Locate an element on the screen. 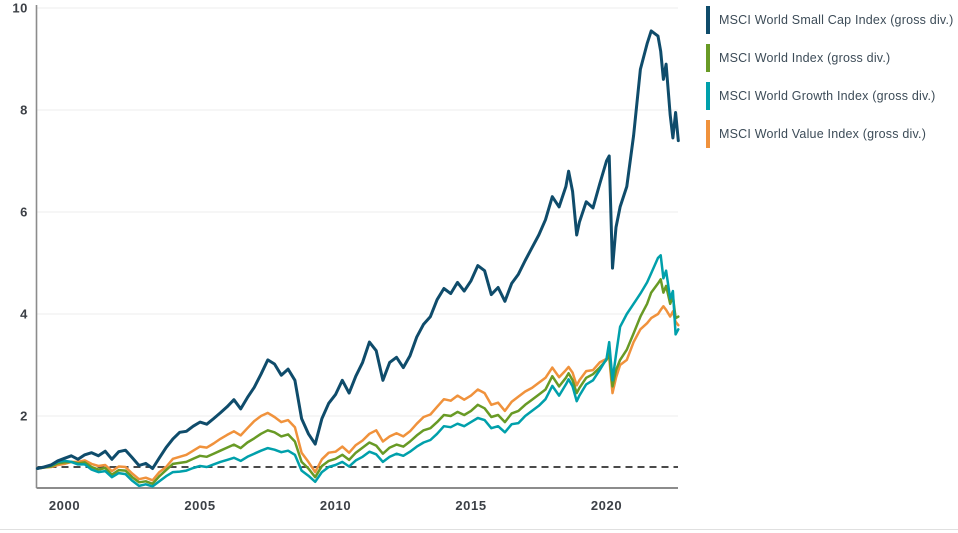 Image resolution: width=958 pixels, height=533 pixels. x-tick-label-2015: 2015 is located at coordinates (470, 505).